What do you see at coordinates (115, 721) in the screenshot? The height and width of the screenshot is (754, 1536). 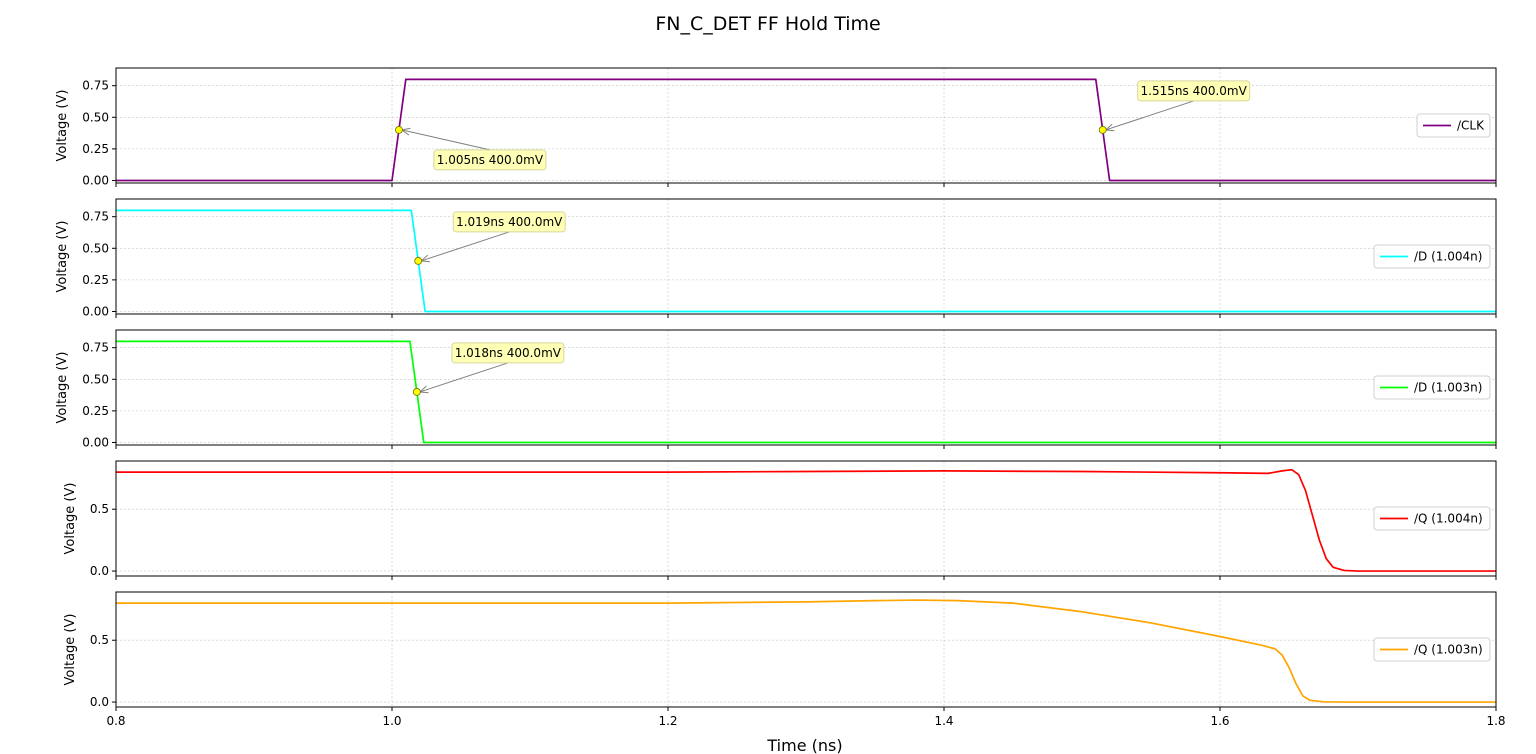 I see `x-tick-label: 0.8` at bounding box center [115, 721].